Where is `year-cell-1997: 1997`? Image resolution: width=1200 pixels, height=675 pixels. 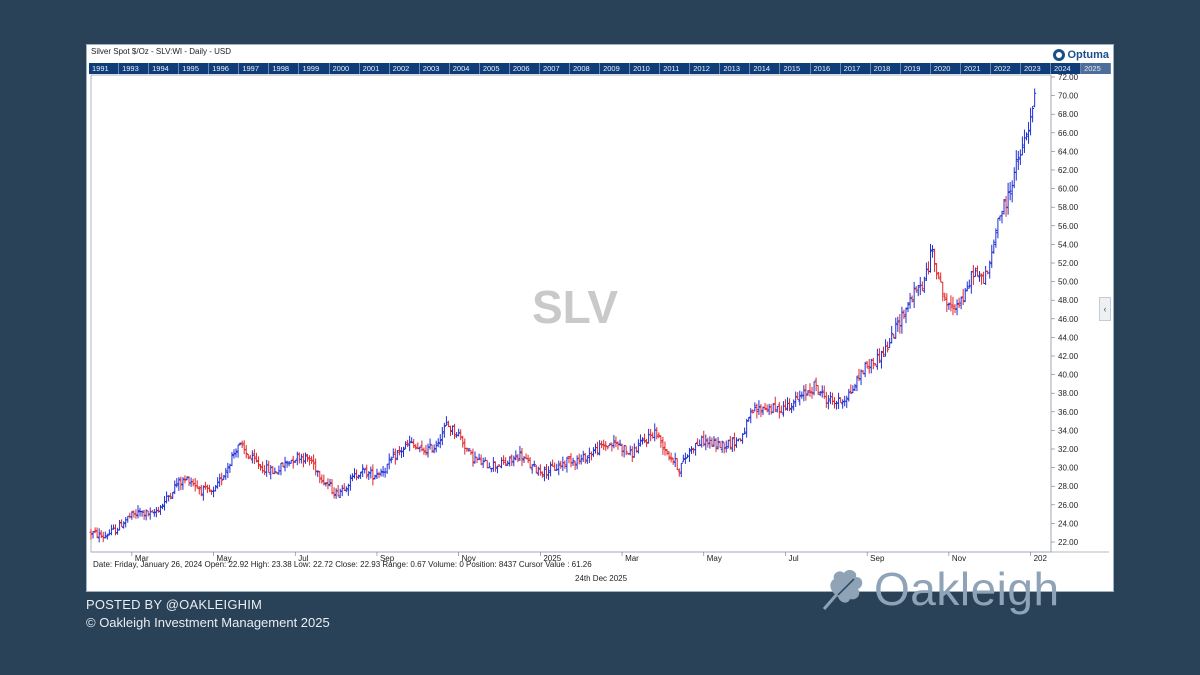 year-cell-1997: 1997 is located at coordinates (254, 68).